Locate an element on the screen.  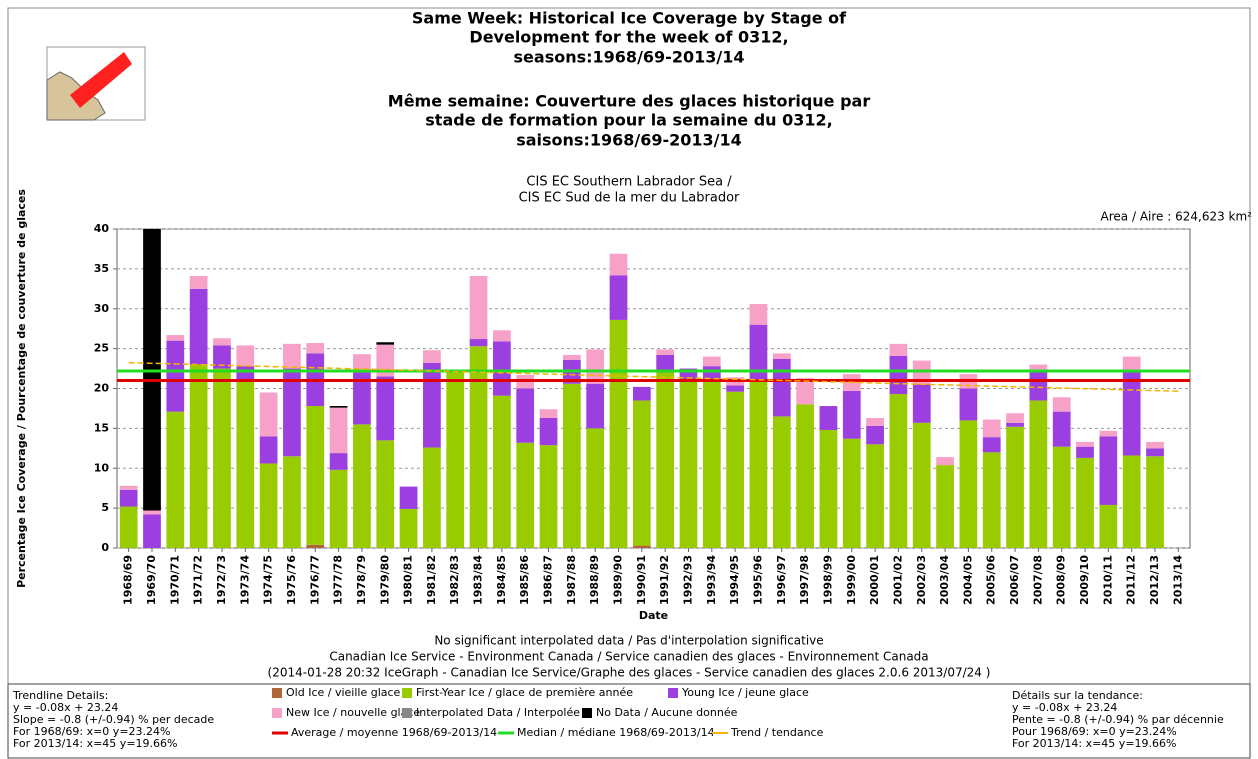
x-tick-label: 2013/14 is located at coordinates (1177, 580).